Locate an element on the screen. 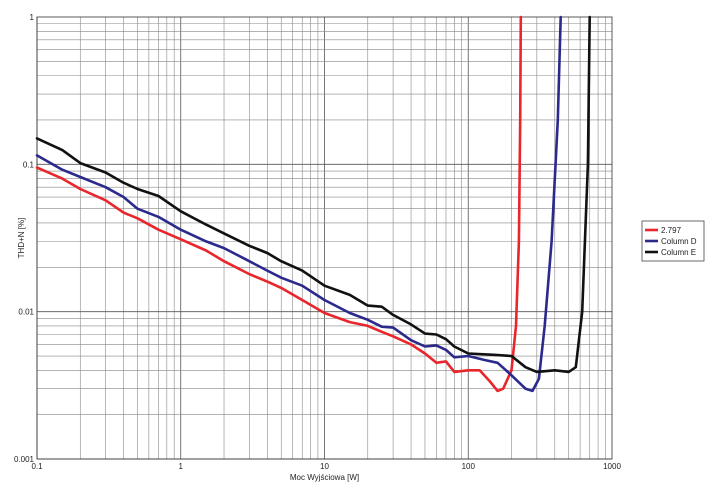  x-axis-label: Moc Wyjściowa [W] is located at coordinates (324, 477).